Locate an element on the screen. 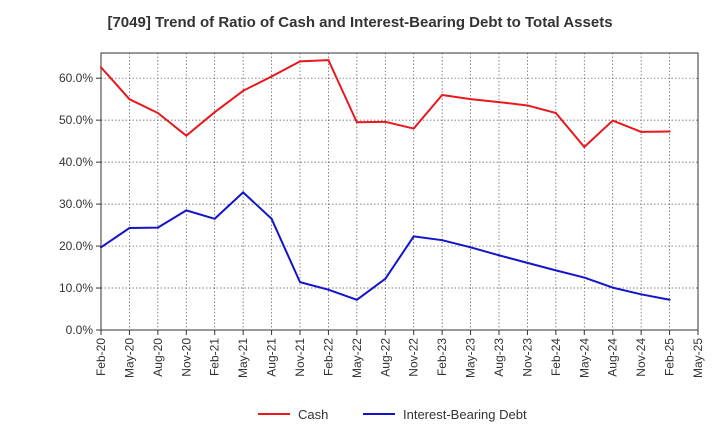 The width and height of the screenshot is (720, 440). legend: Cash Interest-Bearing Debt is located at coordinates (392, 414).